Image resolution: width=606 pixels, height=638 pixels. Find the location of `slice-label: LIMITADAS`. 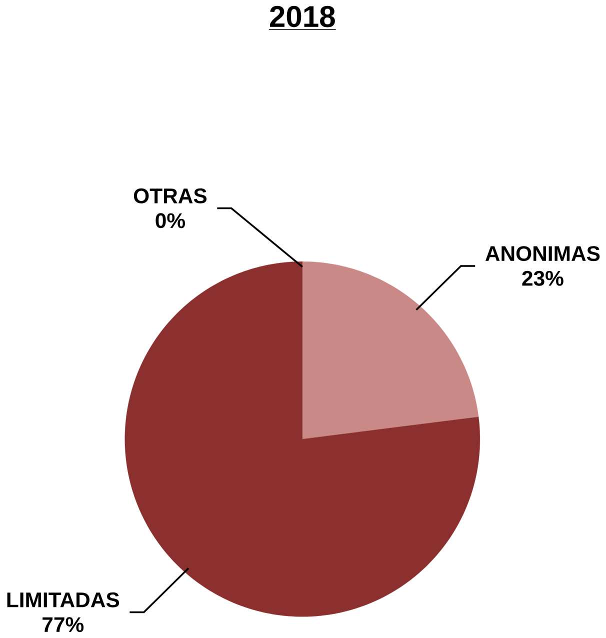

slice-label: LIMITADAS is located at coordinates (63, 600).